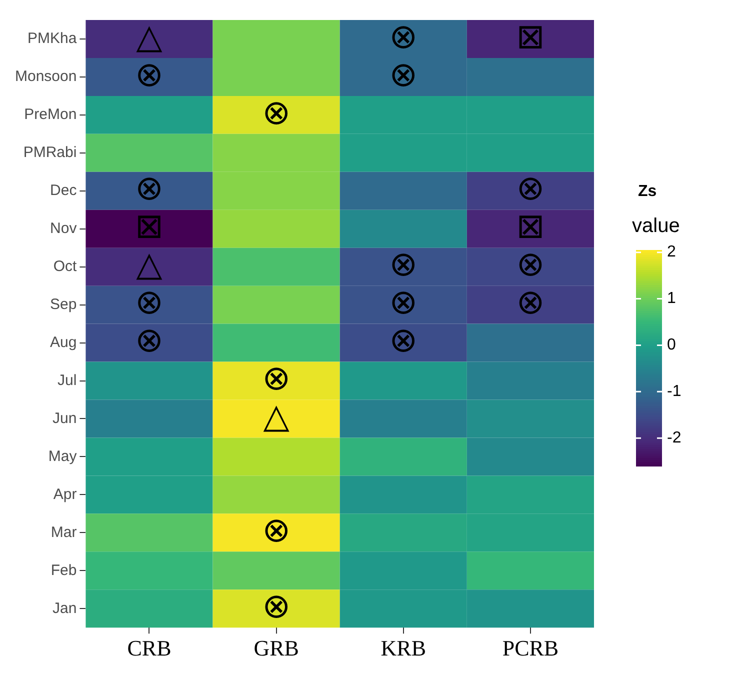 The image size is (748, 681). Describe the element at coordinates (65, 494) in the screenshot. I see `y-tick-label: Apr` at that location.